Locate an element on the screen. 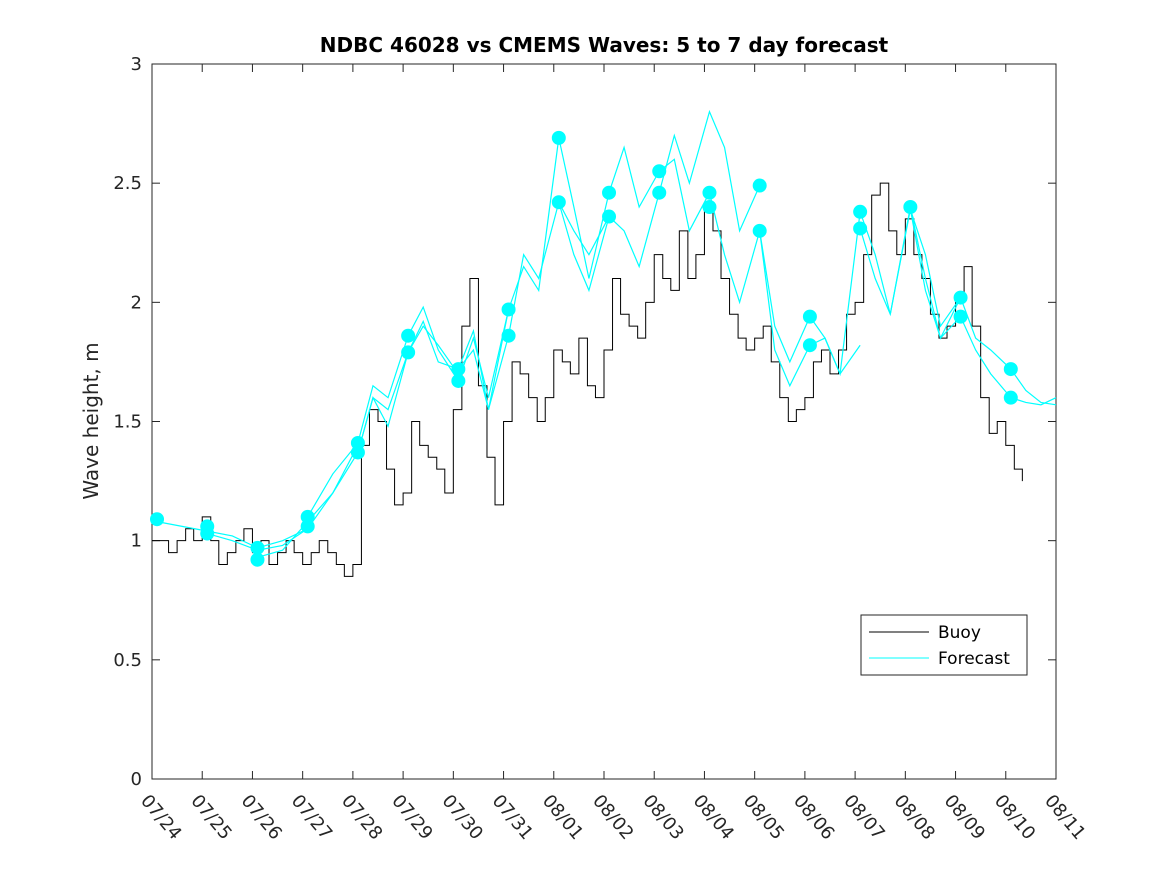  y-tick-label: 1.5 is located at coordinates (127, 422).